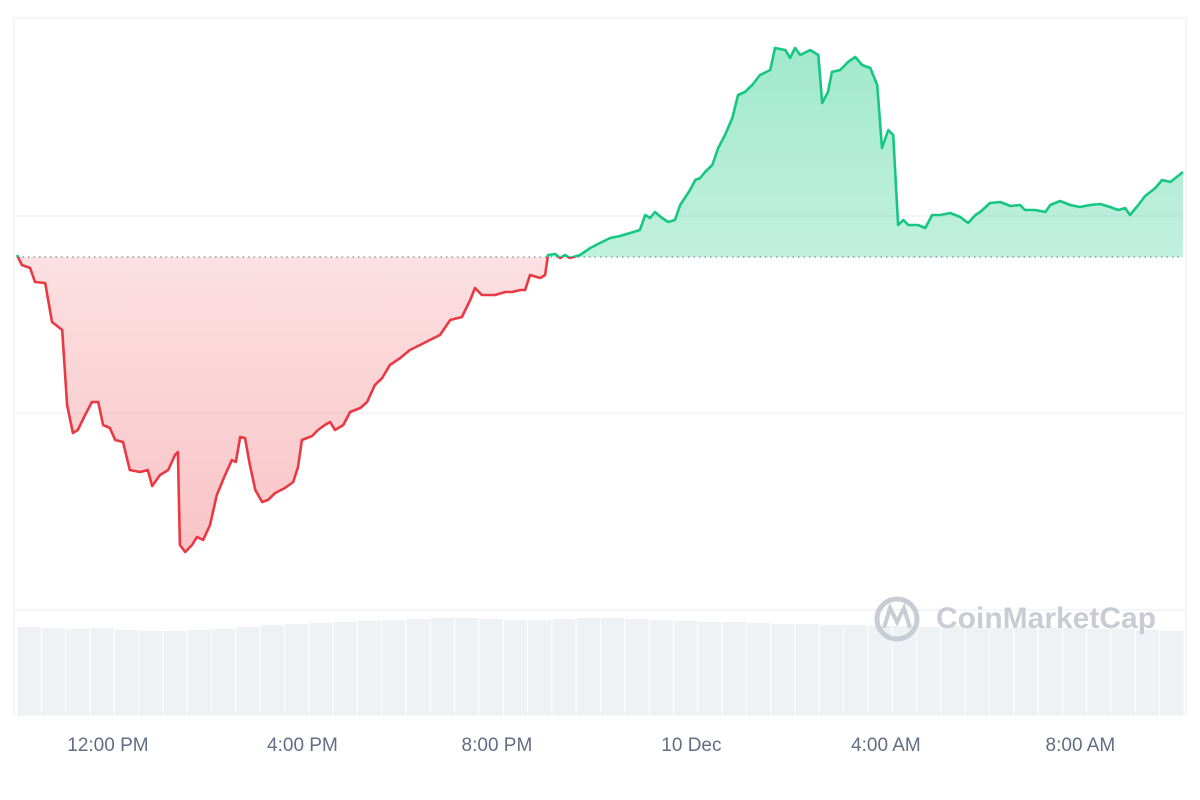 This screenshot has height=800, width=1200. Describe the element at coordinates (302, 745) in the screenshot. I see `x-tick-label: 4:00 PM` at that location.